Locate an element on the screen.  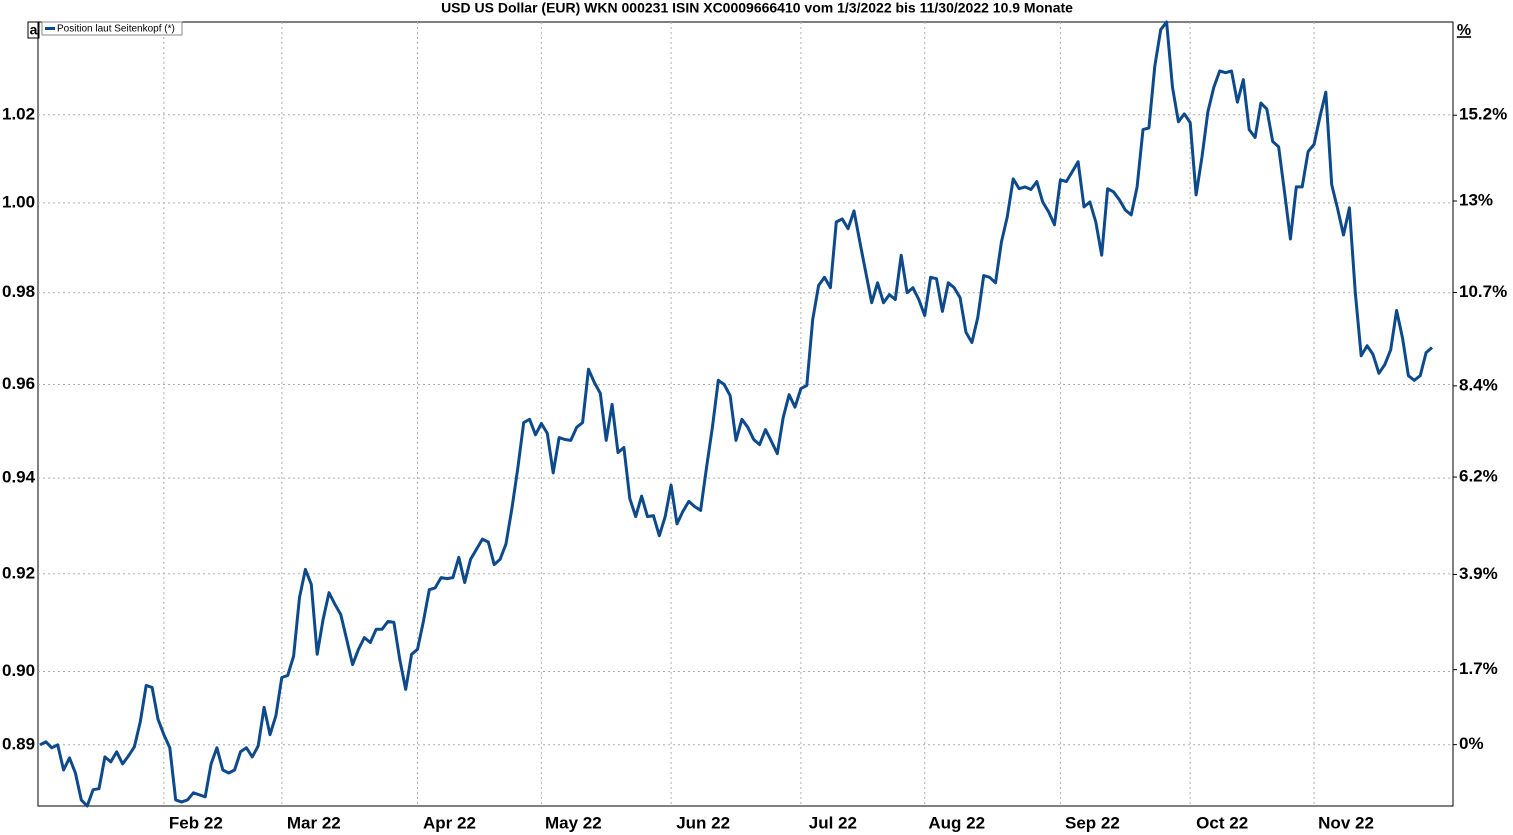
y-tick-label: 0.96 is located at coordinates (18, 383).